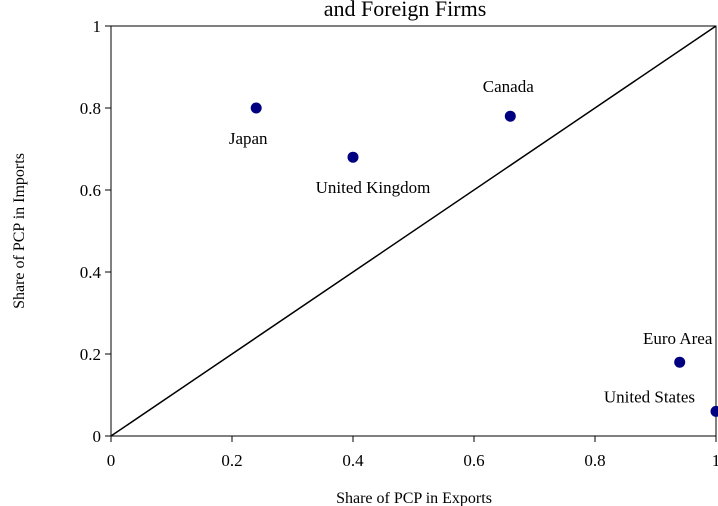 The width and height of the screenshot is (718, 506). Describe the element at coordinates (19, 231) in the screenshot. I see `y-axis-title: Share of PCP in Imports` at that location.